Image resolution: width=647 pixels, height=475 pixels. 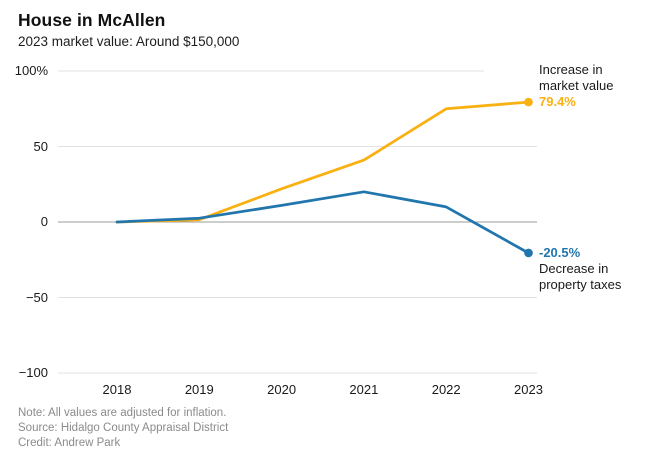 I want to click on annotation-increase-value: 79.4%, so click(x=557, y=101).